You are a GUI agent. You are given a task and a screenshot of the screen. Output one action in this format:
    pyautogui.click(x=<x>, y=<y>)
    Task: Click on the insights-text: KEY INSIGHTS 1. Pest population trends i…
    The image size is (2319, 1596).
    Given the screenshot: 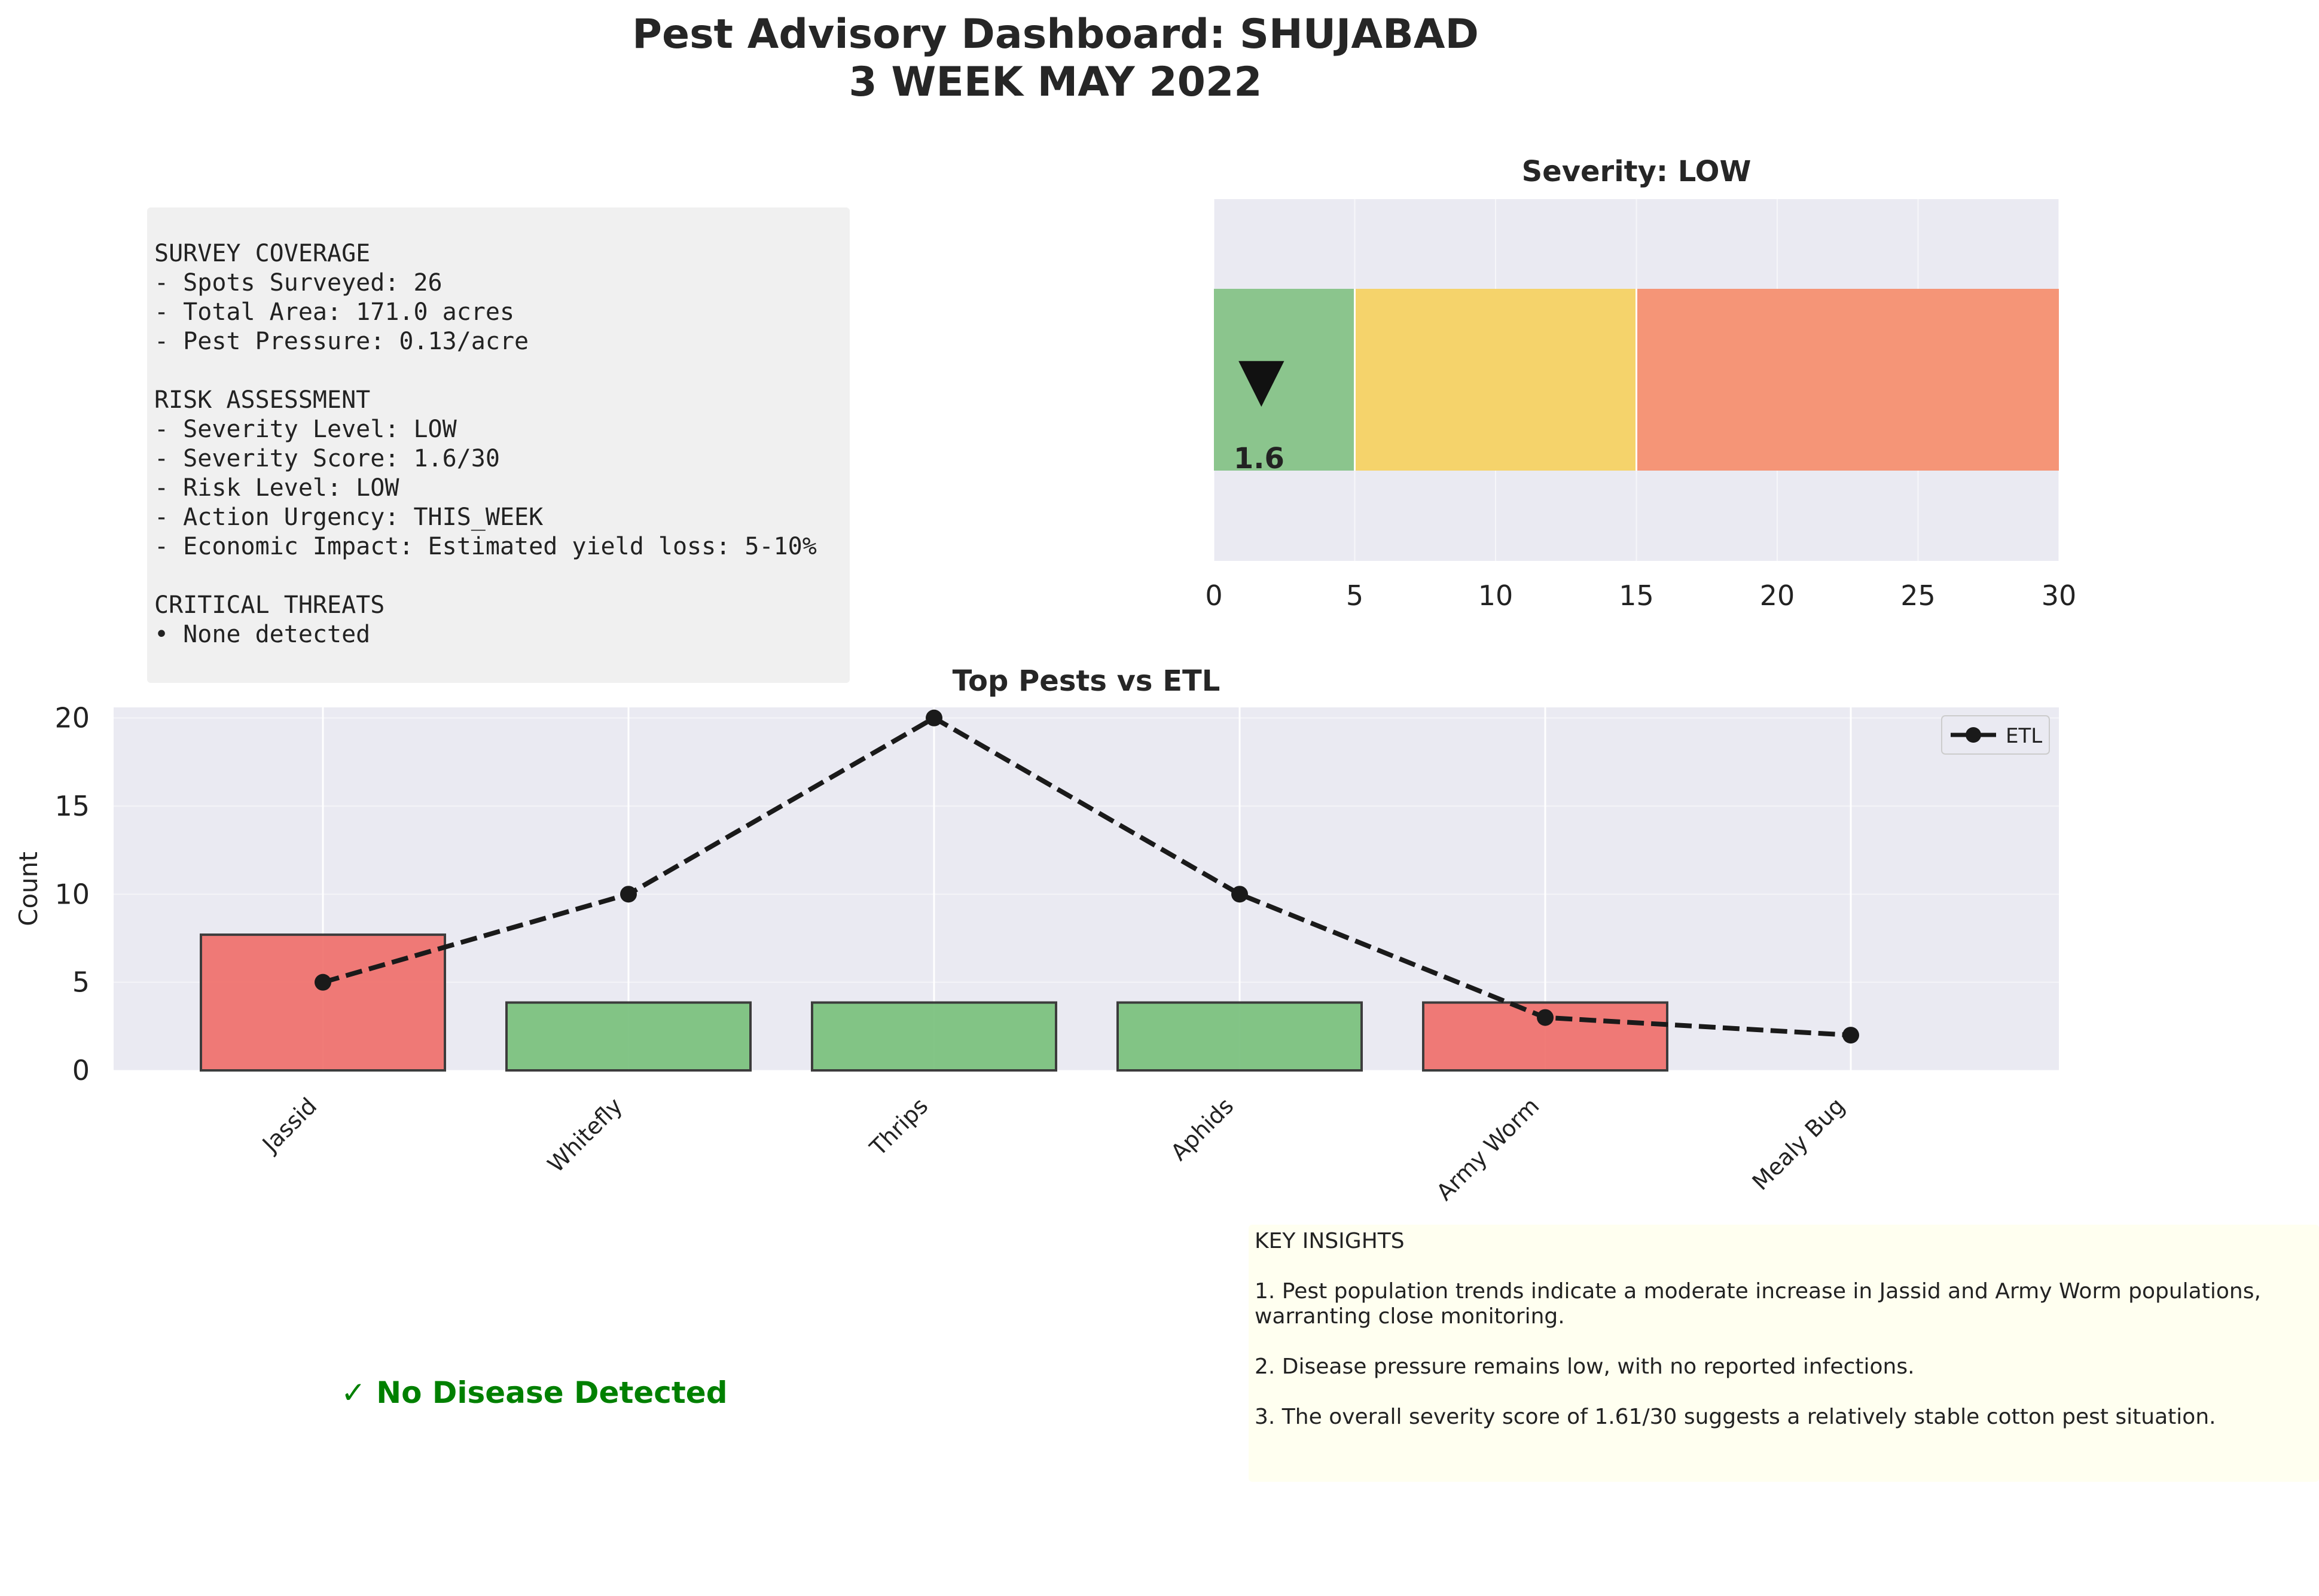 What is the action you would take?
    pyautogui.click(x=1784, y=1342)
    